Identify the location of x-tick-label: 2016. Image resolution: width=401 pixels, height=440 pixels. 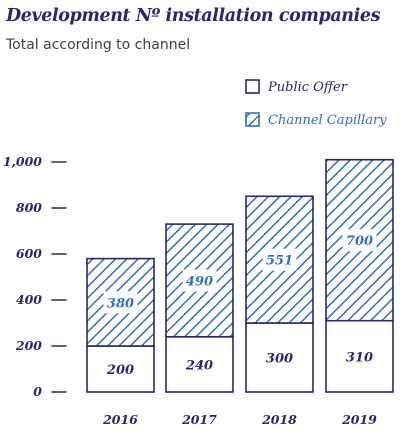
(120, 419).